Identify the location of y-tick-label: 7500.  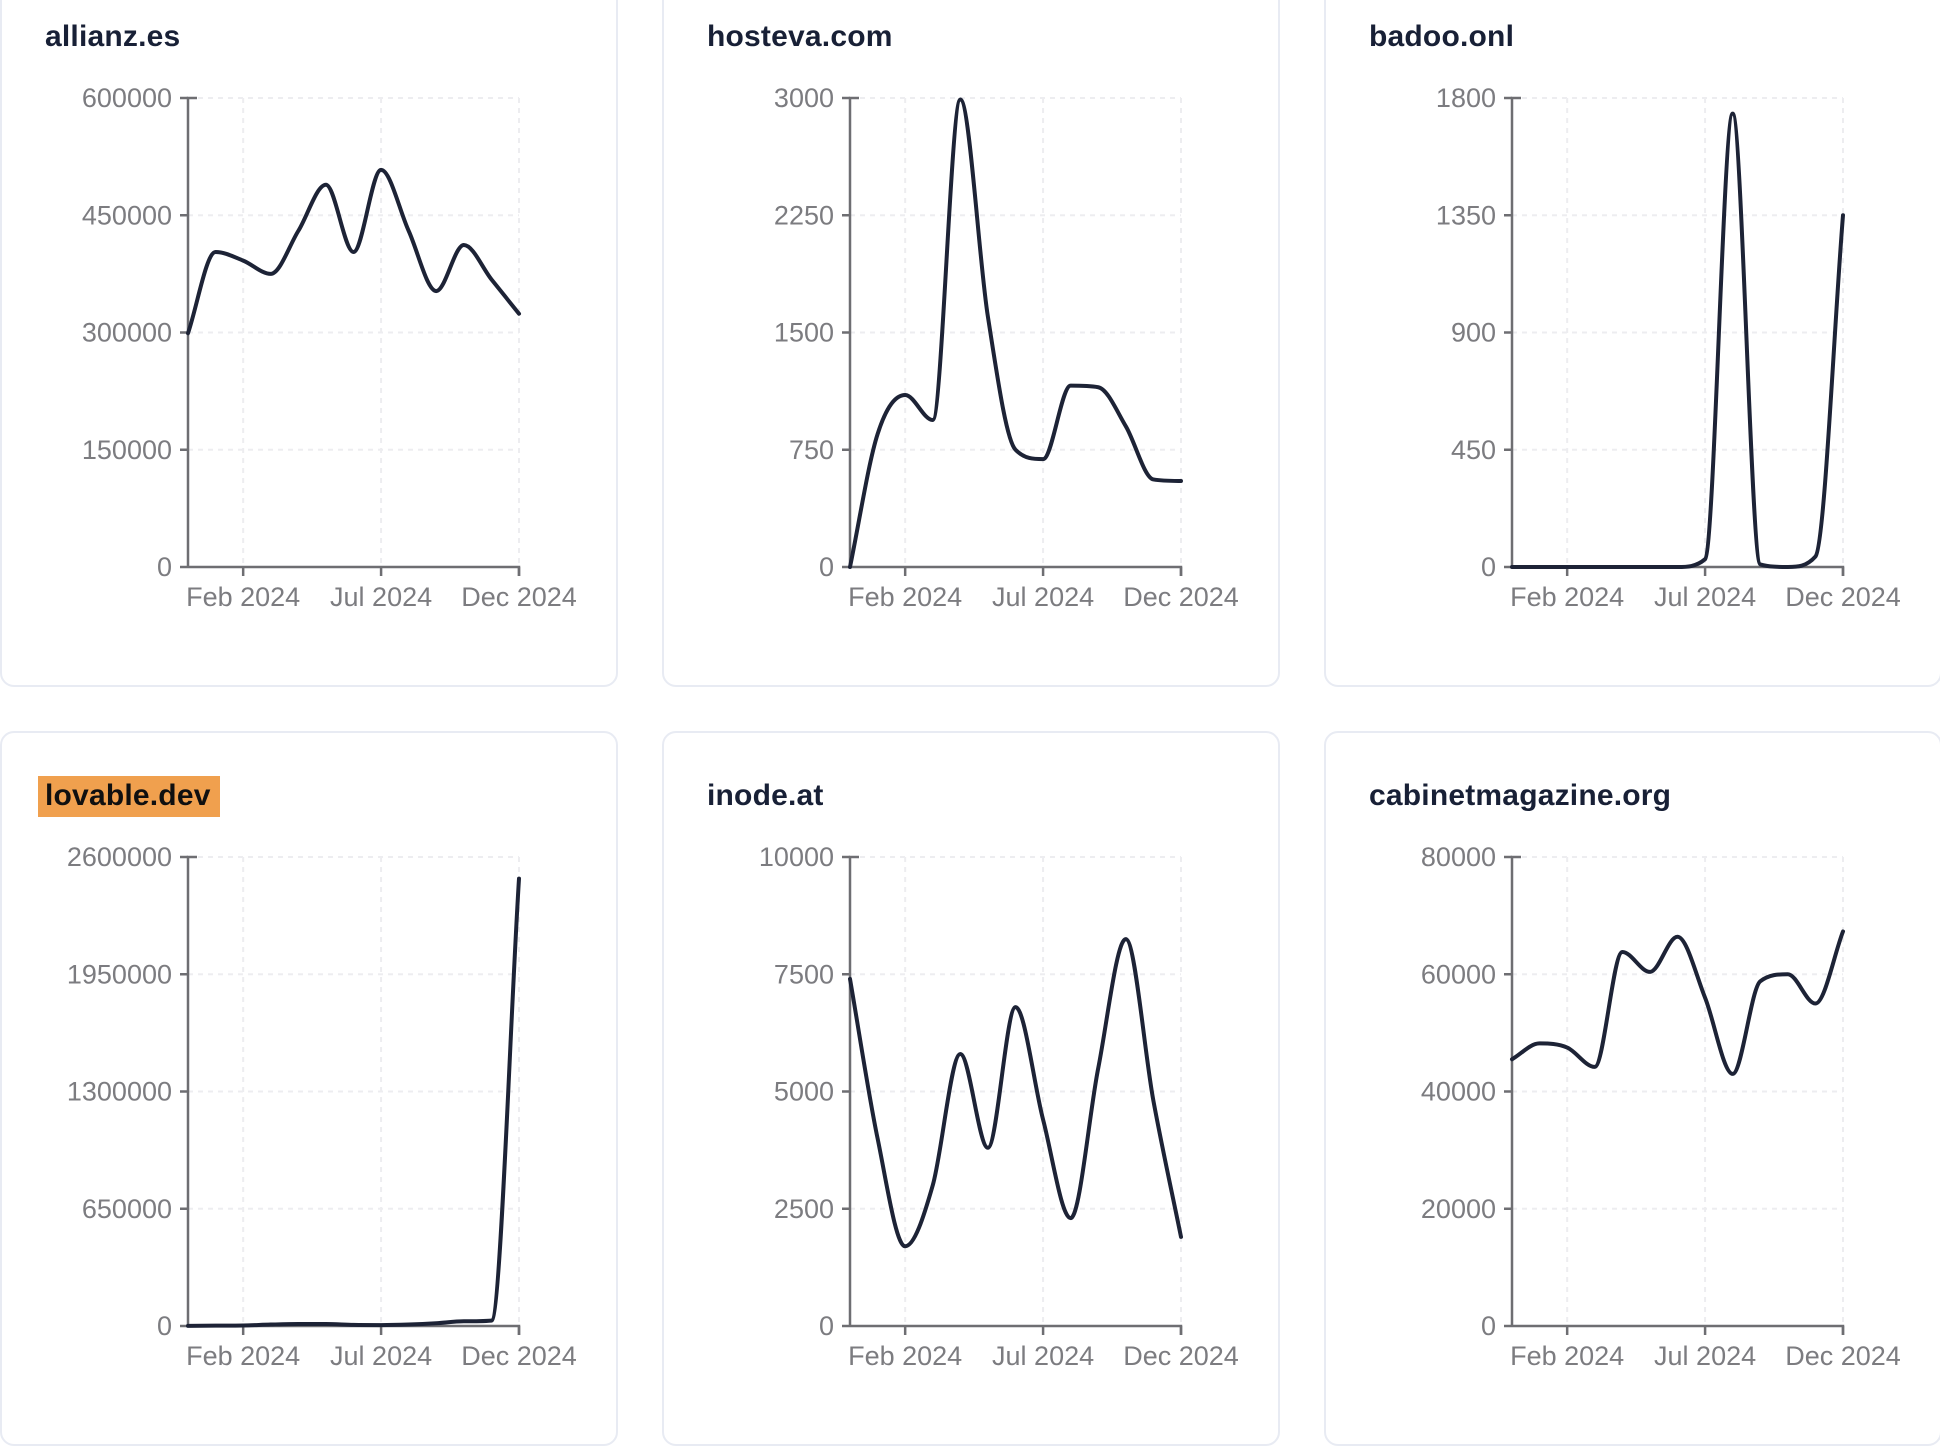
(804, 974).